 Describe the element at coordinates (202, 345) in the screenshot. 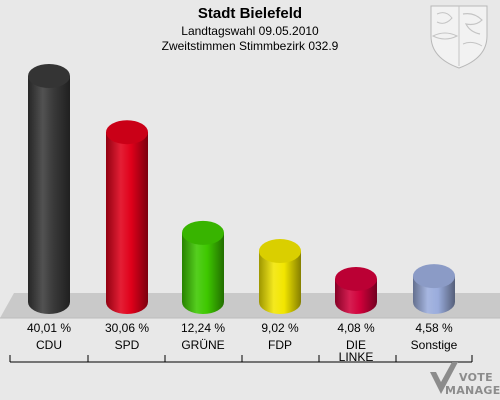

I see `category-label-grüne: GRÜNE` at that location.